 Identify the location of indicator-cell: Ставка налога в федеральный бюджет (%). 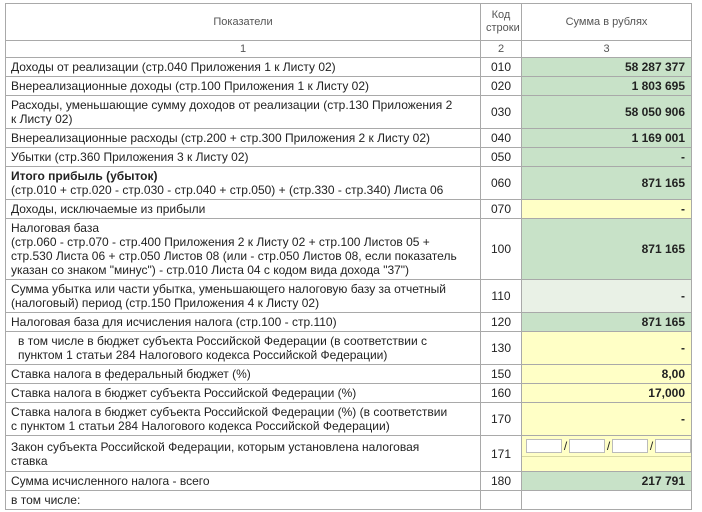
(243, 374).